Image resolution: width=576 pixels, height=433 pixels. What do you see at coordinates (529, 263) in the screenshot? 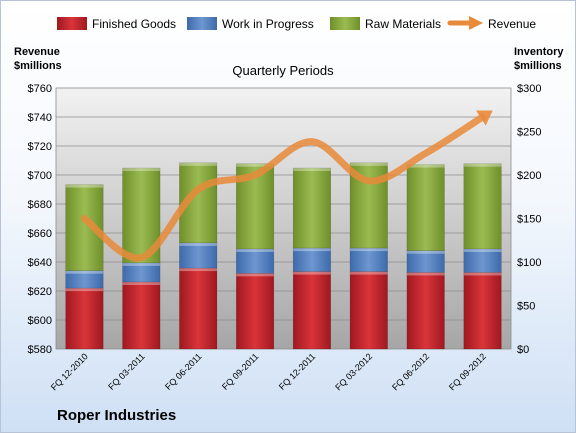
I see `right-axis-tick-label: $100` at bounding box center [529, 263].